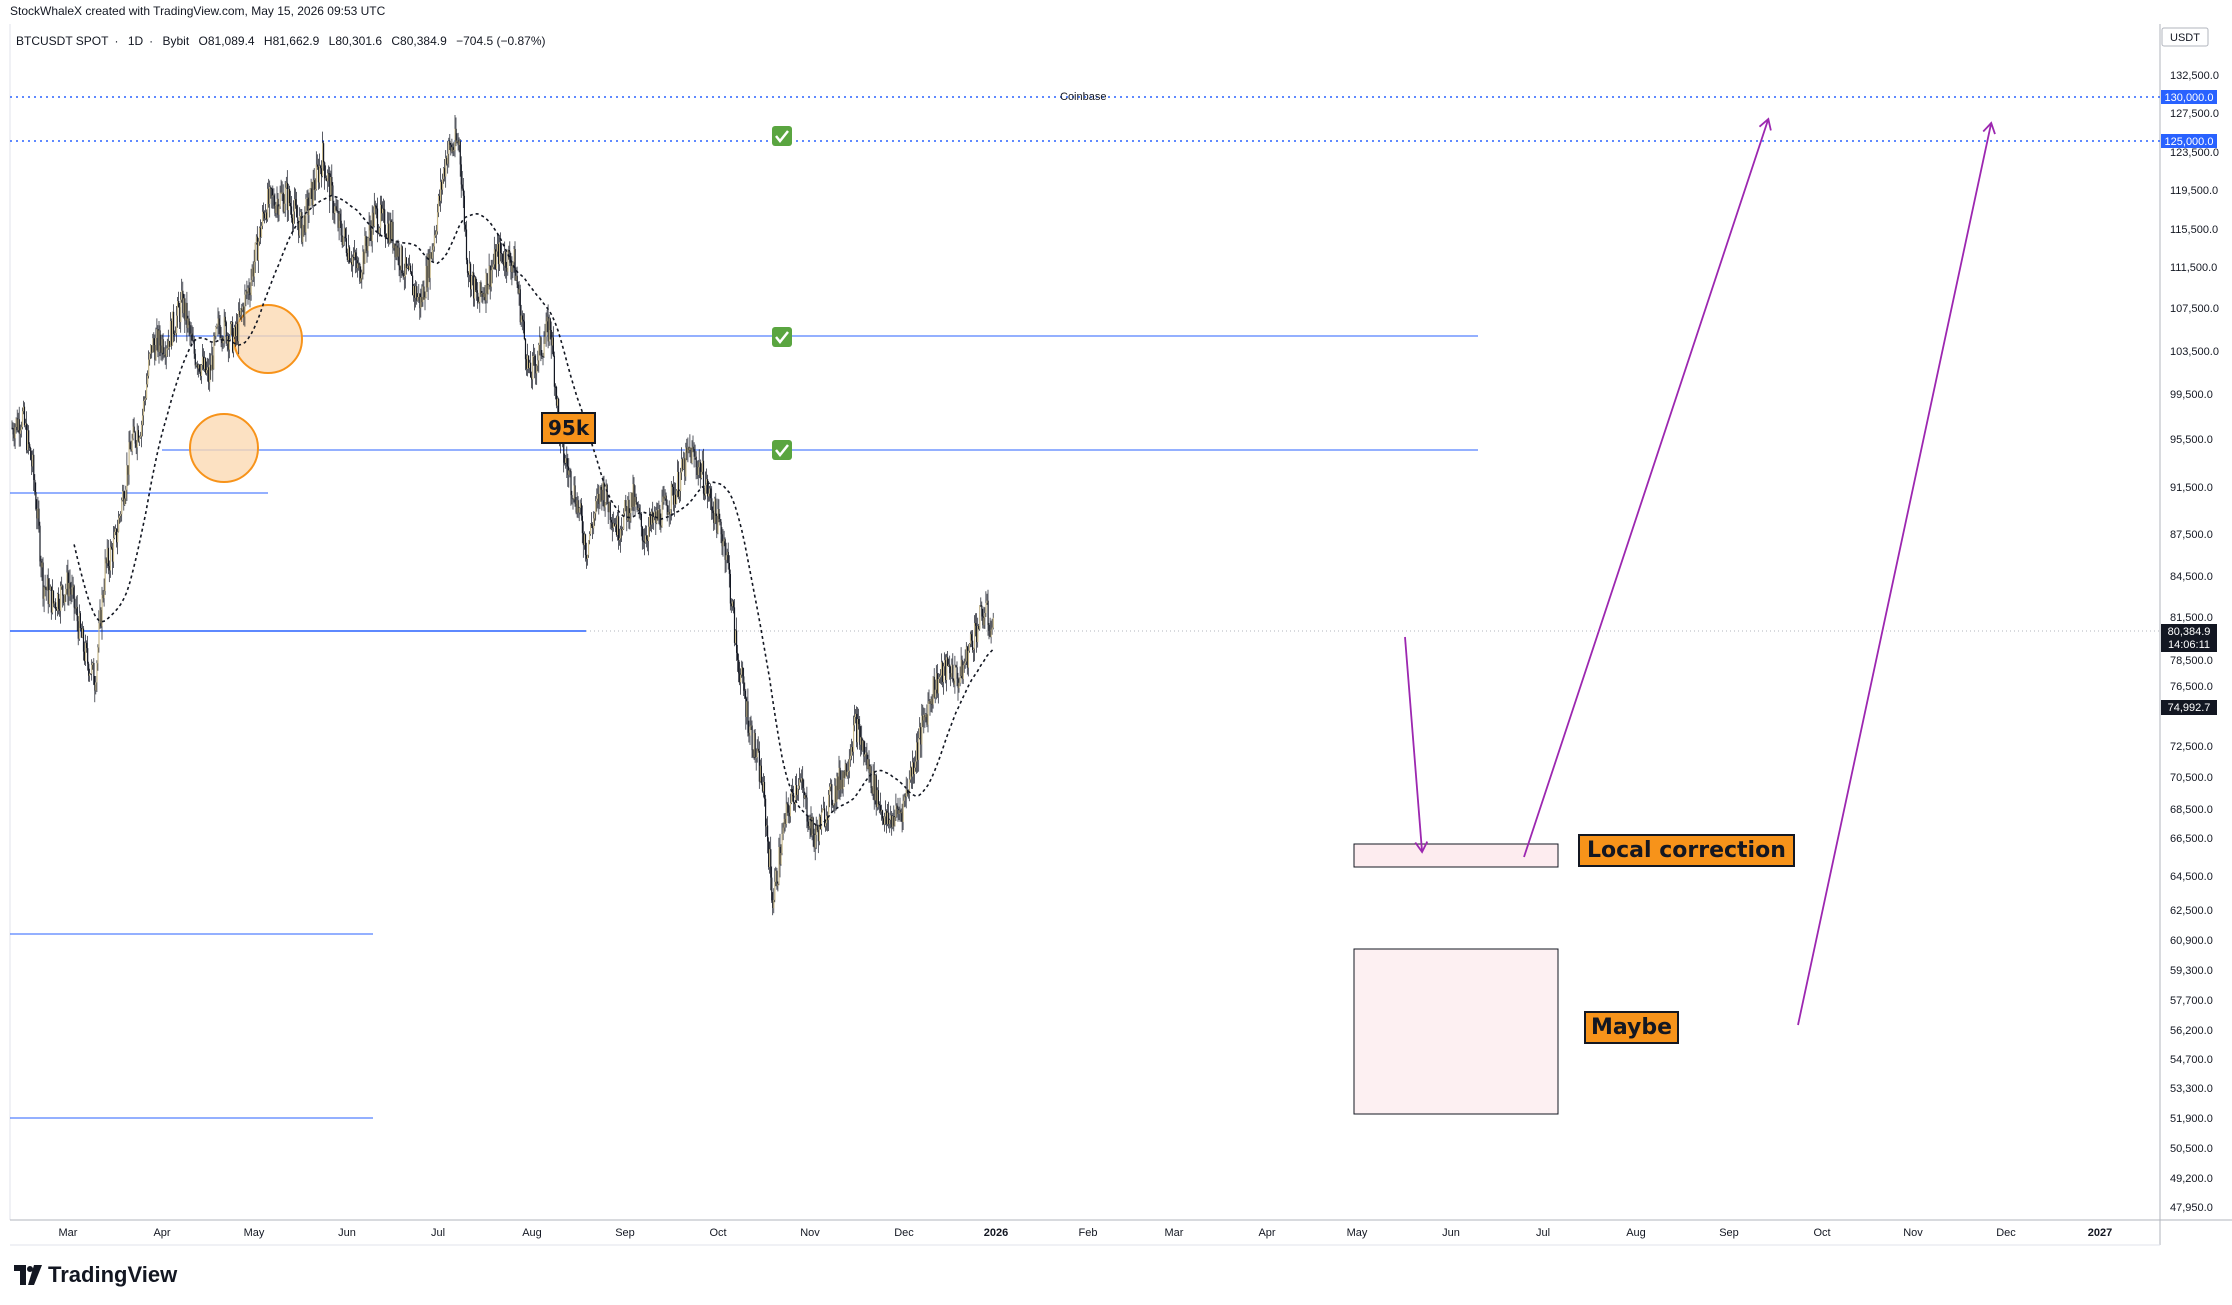 This screenshot has height=1305, width=2232. I want to click on symbol-interval: 1D, so click(135, 41).